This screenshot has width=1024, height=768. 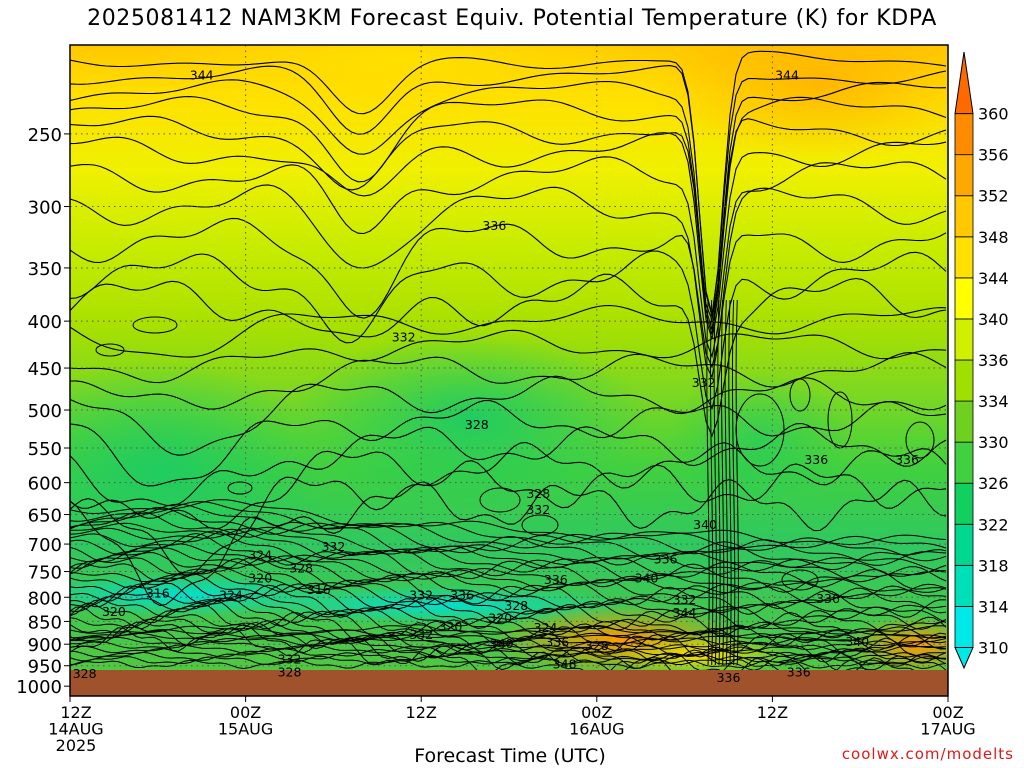 I want to click on colorbar-arrow-bottom, so click(x=964, y=658).